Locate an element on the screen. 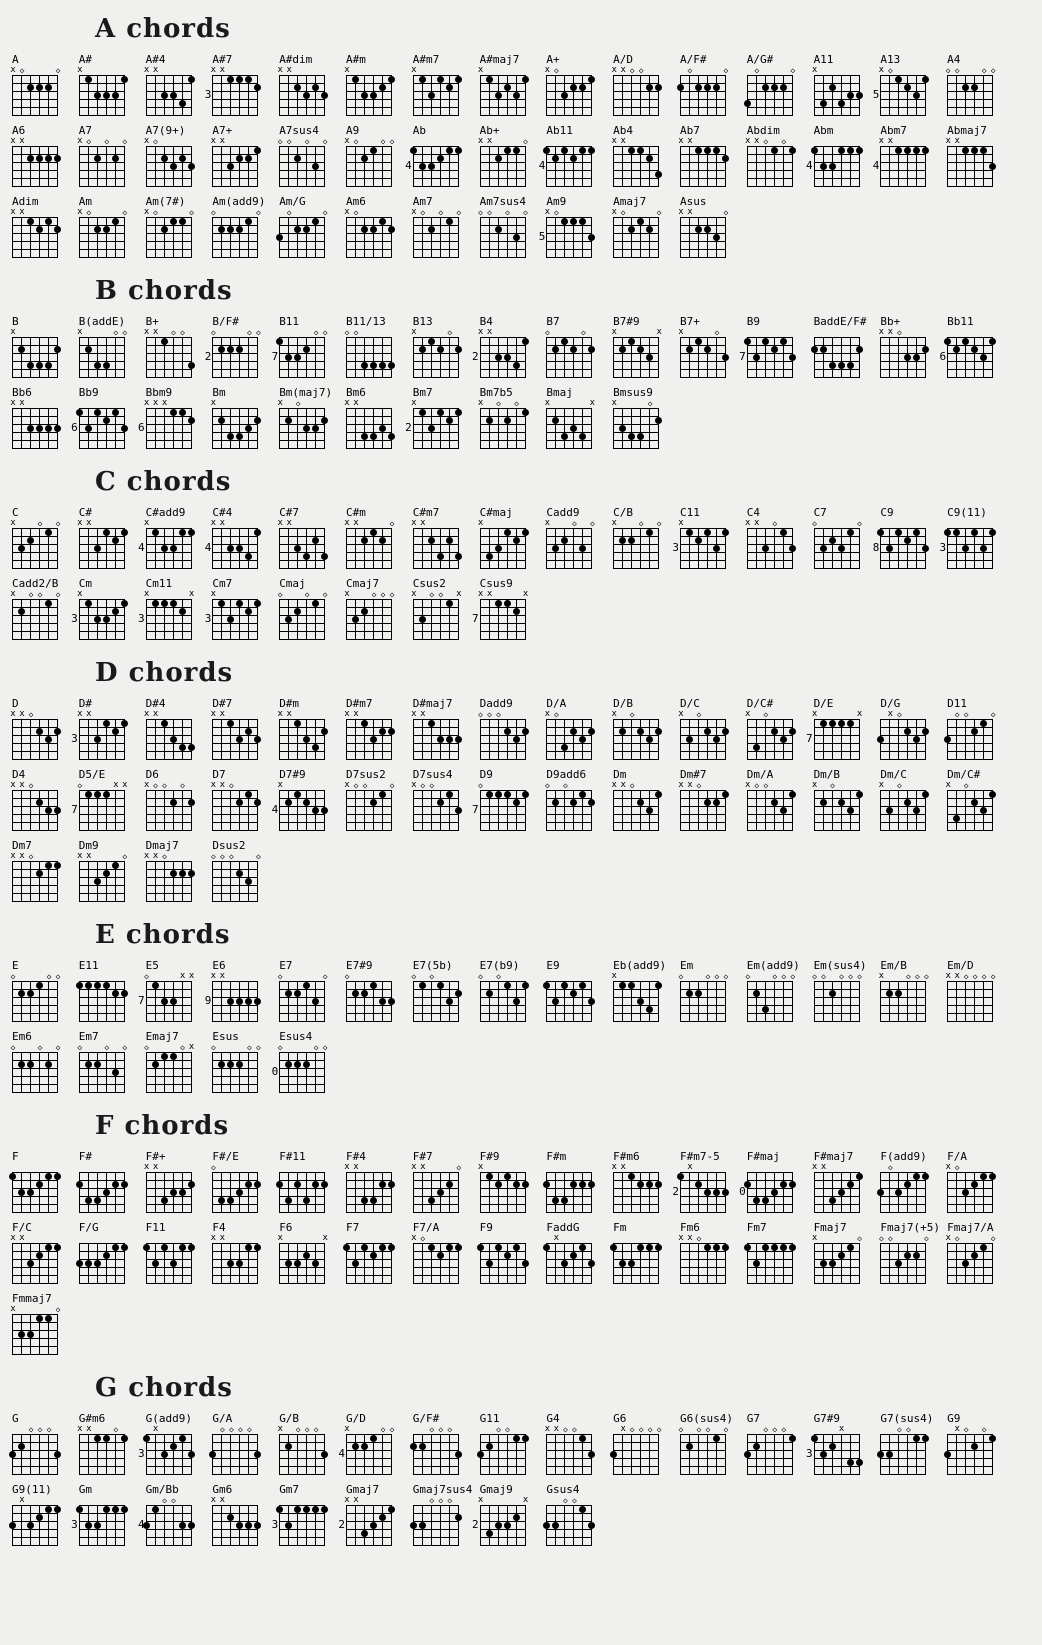 The width and height of the screenshot is (1042, 1645). string-markers is located at coordinates (903, 523).